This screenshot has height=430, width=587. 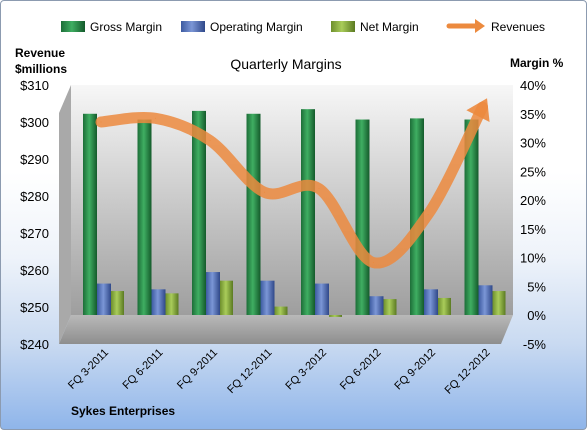 I want to click on legend-item-gross: Gross Margin, so click(x=111, y=27).